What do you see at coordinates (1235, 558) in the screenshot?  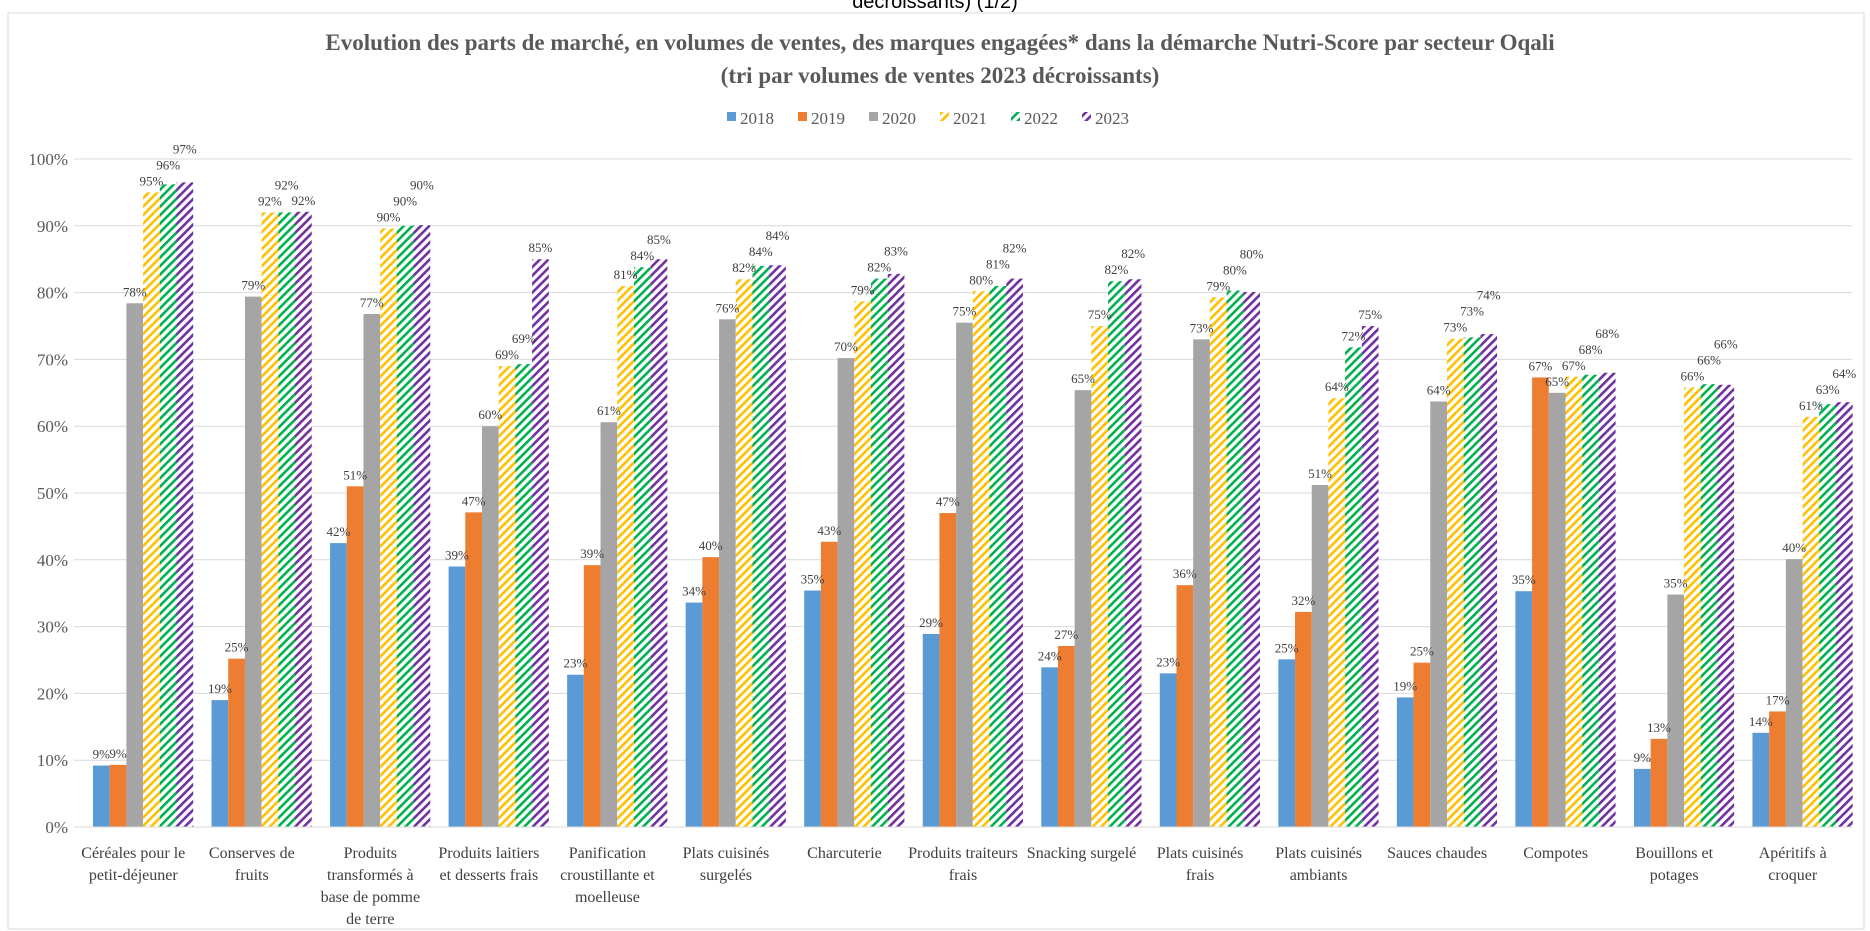 I see `bar-2022-plats-cuisines-frais` at bounding box center [1235, 558].